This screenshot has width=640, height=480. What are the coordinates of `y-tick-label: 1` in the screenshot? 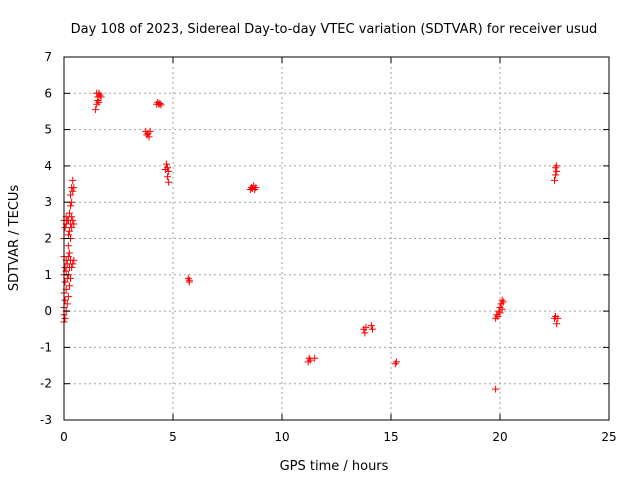 It's located at (48, 275).